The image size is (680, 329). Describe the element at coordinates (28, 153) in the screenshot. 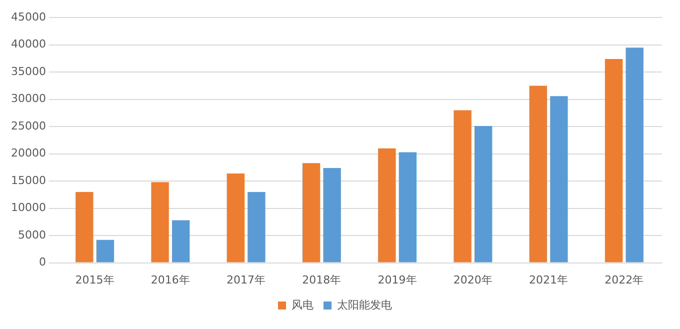

I see `y-tick-label: 20000` at that location.